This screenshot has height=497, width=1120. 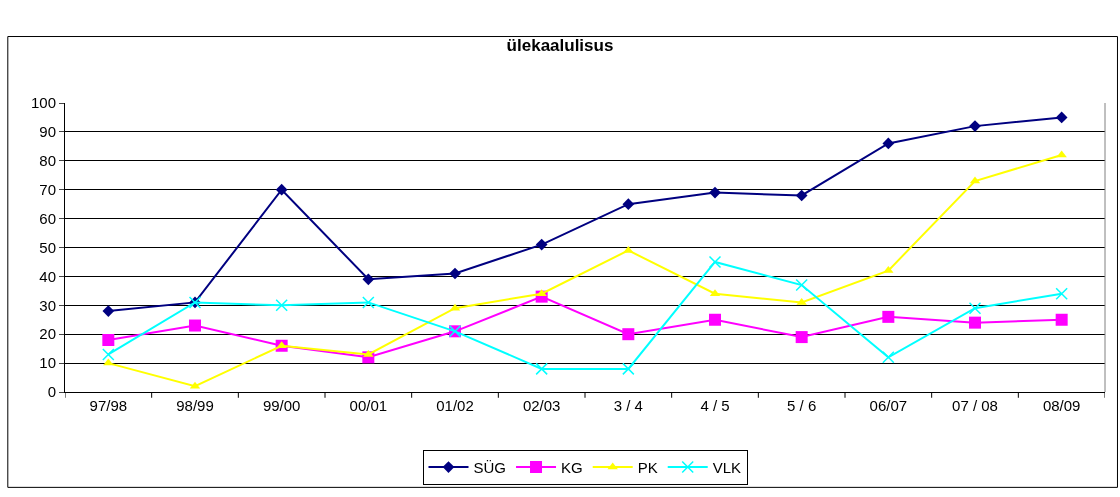 What do you see at coordinates (560, 45) in the screenshot?
I see `chart-title: ülekaalulisus` at bounding box center [560, 45].